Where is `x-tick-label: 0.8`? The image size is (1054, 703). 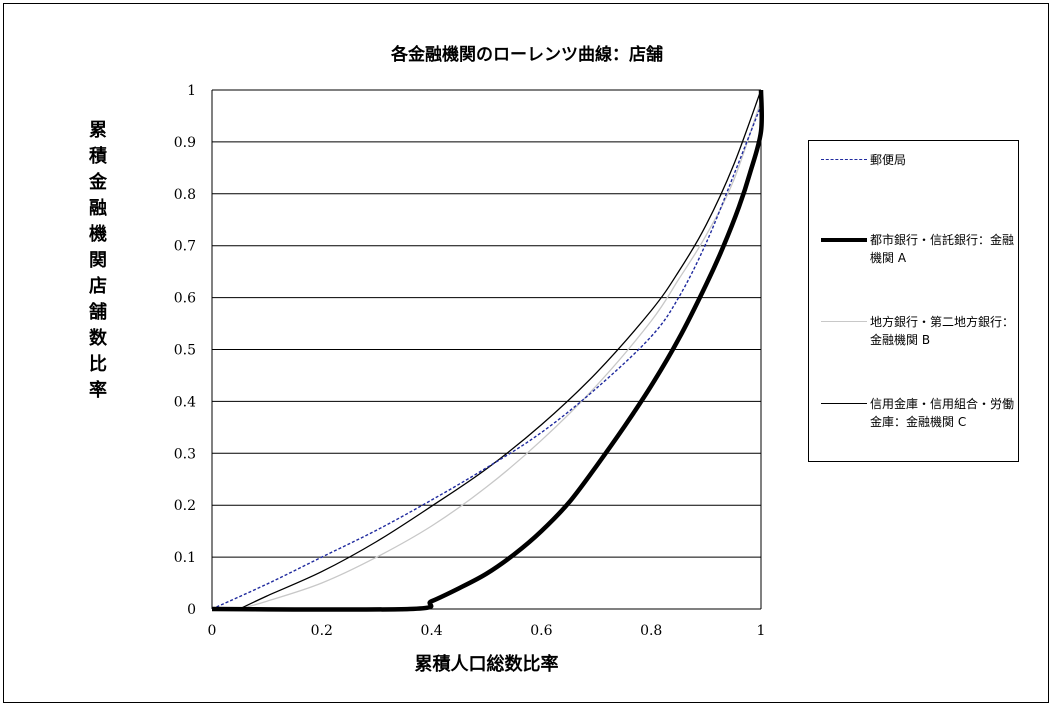
x-tick-label: 0.8 is located at coordinates (651, 631).